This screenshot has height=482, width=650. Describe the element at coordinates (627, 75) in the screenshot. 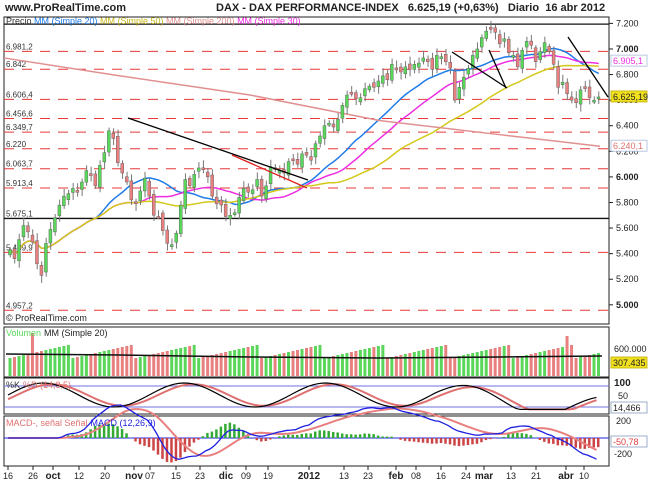

I see `svg-text: 6.800` at that location.